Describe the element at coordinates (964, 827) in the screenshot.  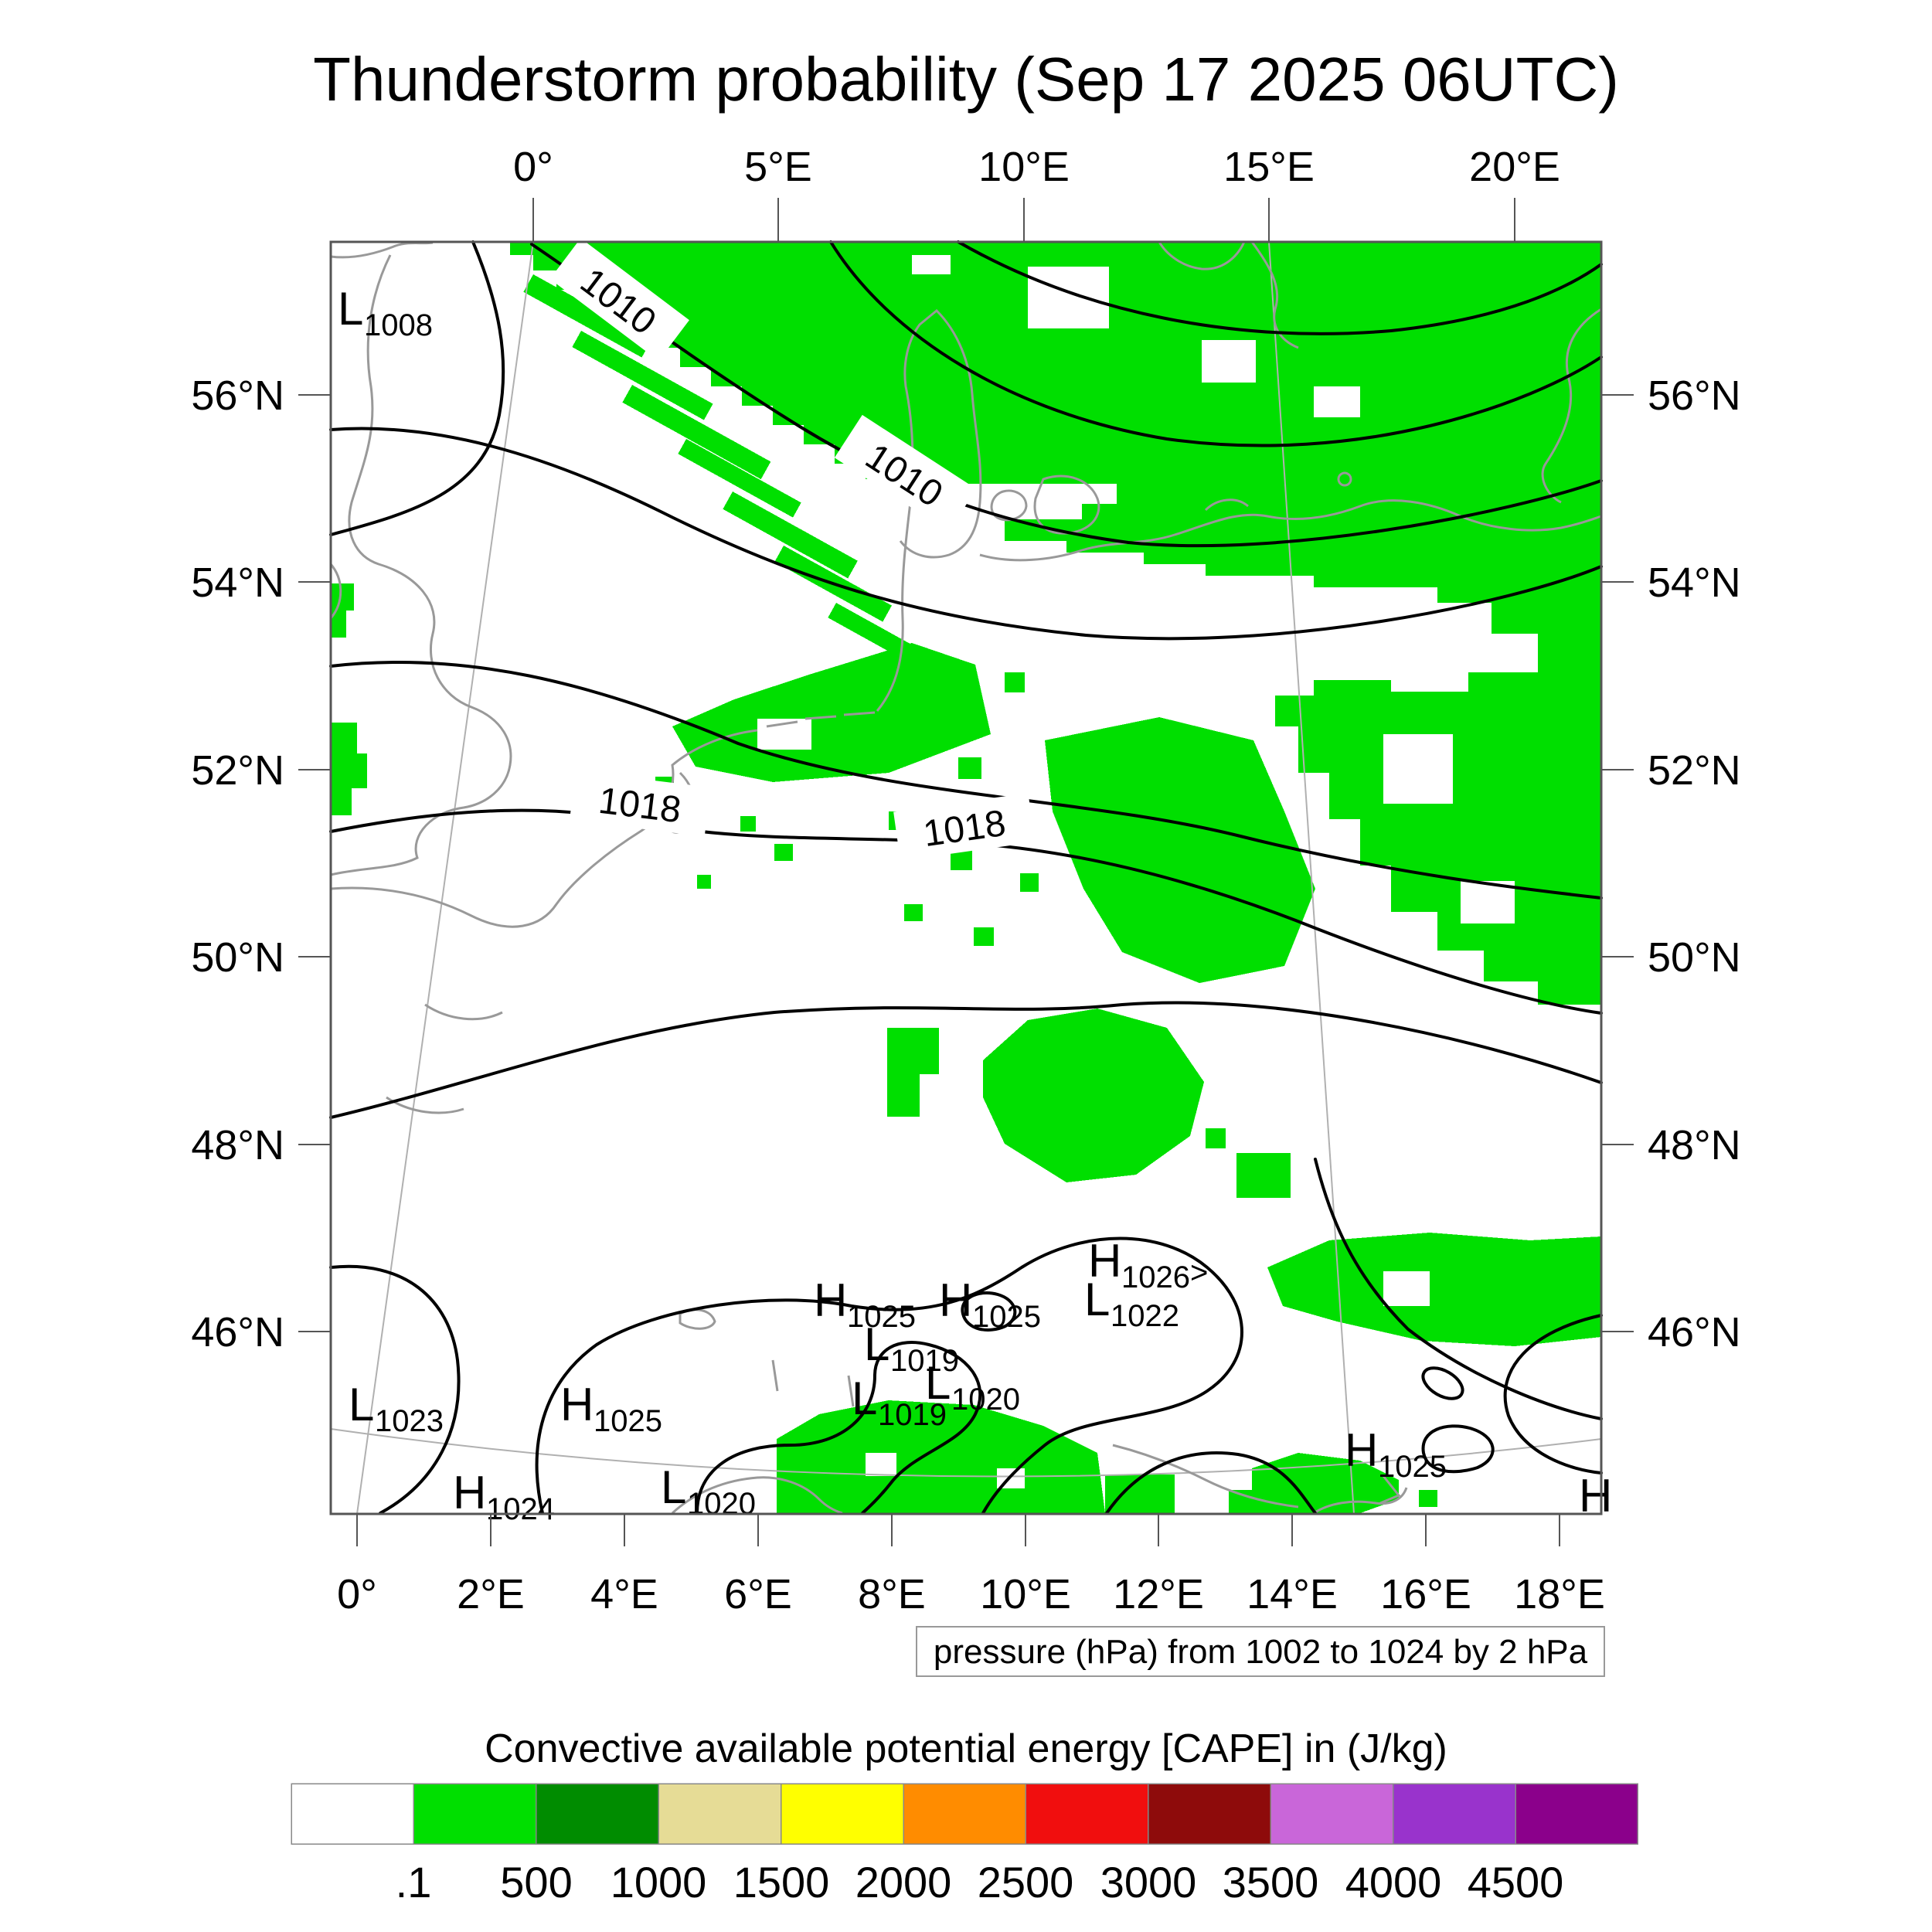
I see `contour-label-1018-b: 1018` at that location.